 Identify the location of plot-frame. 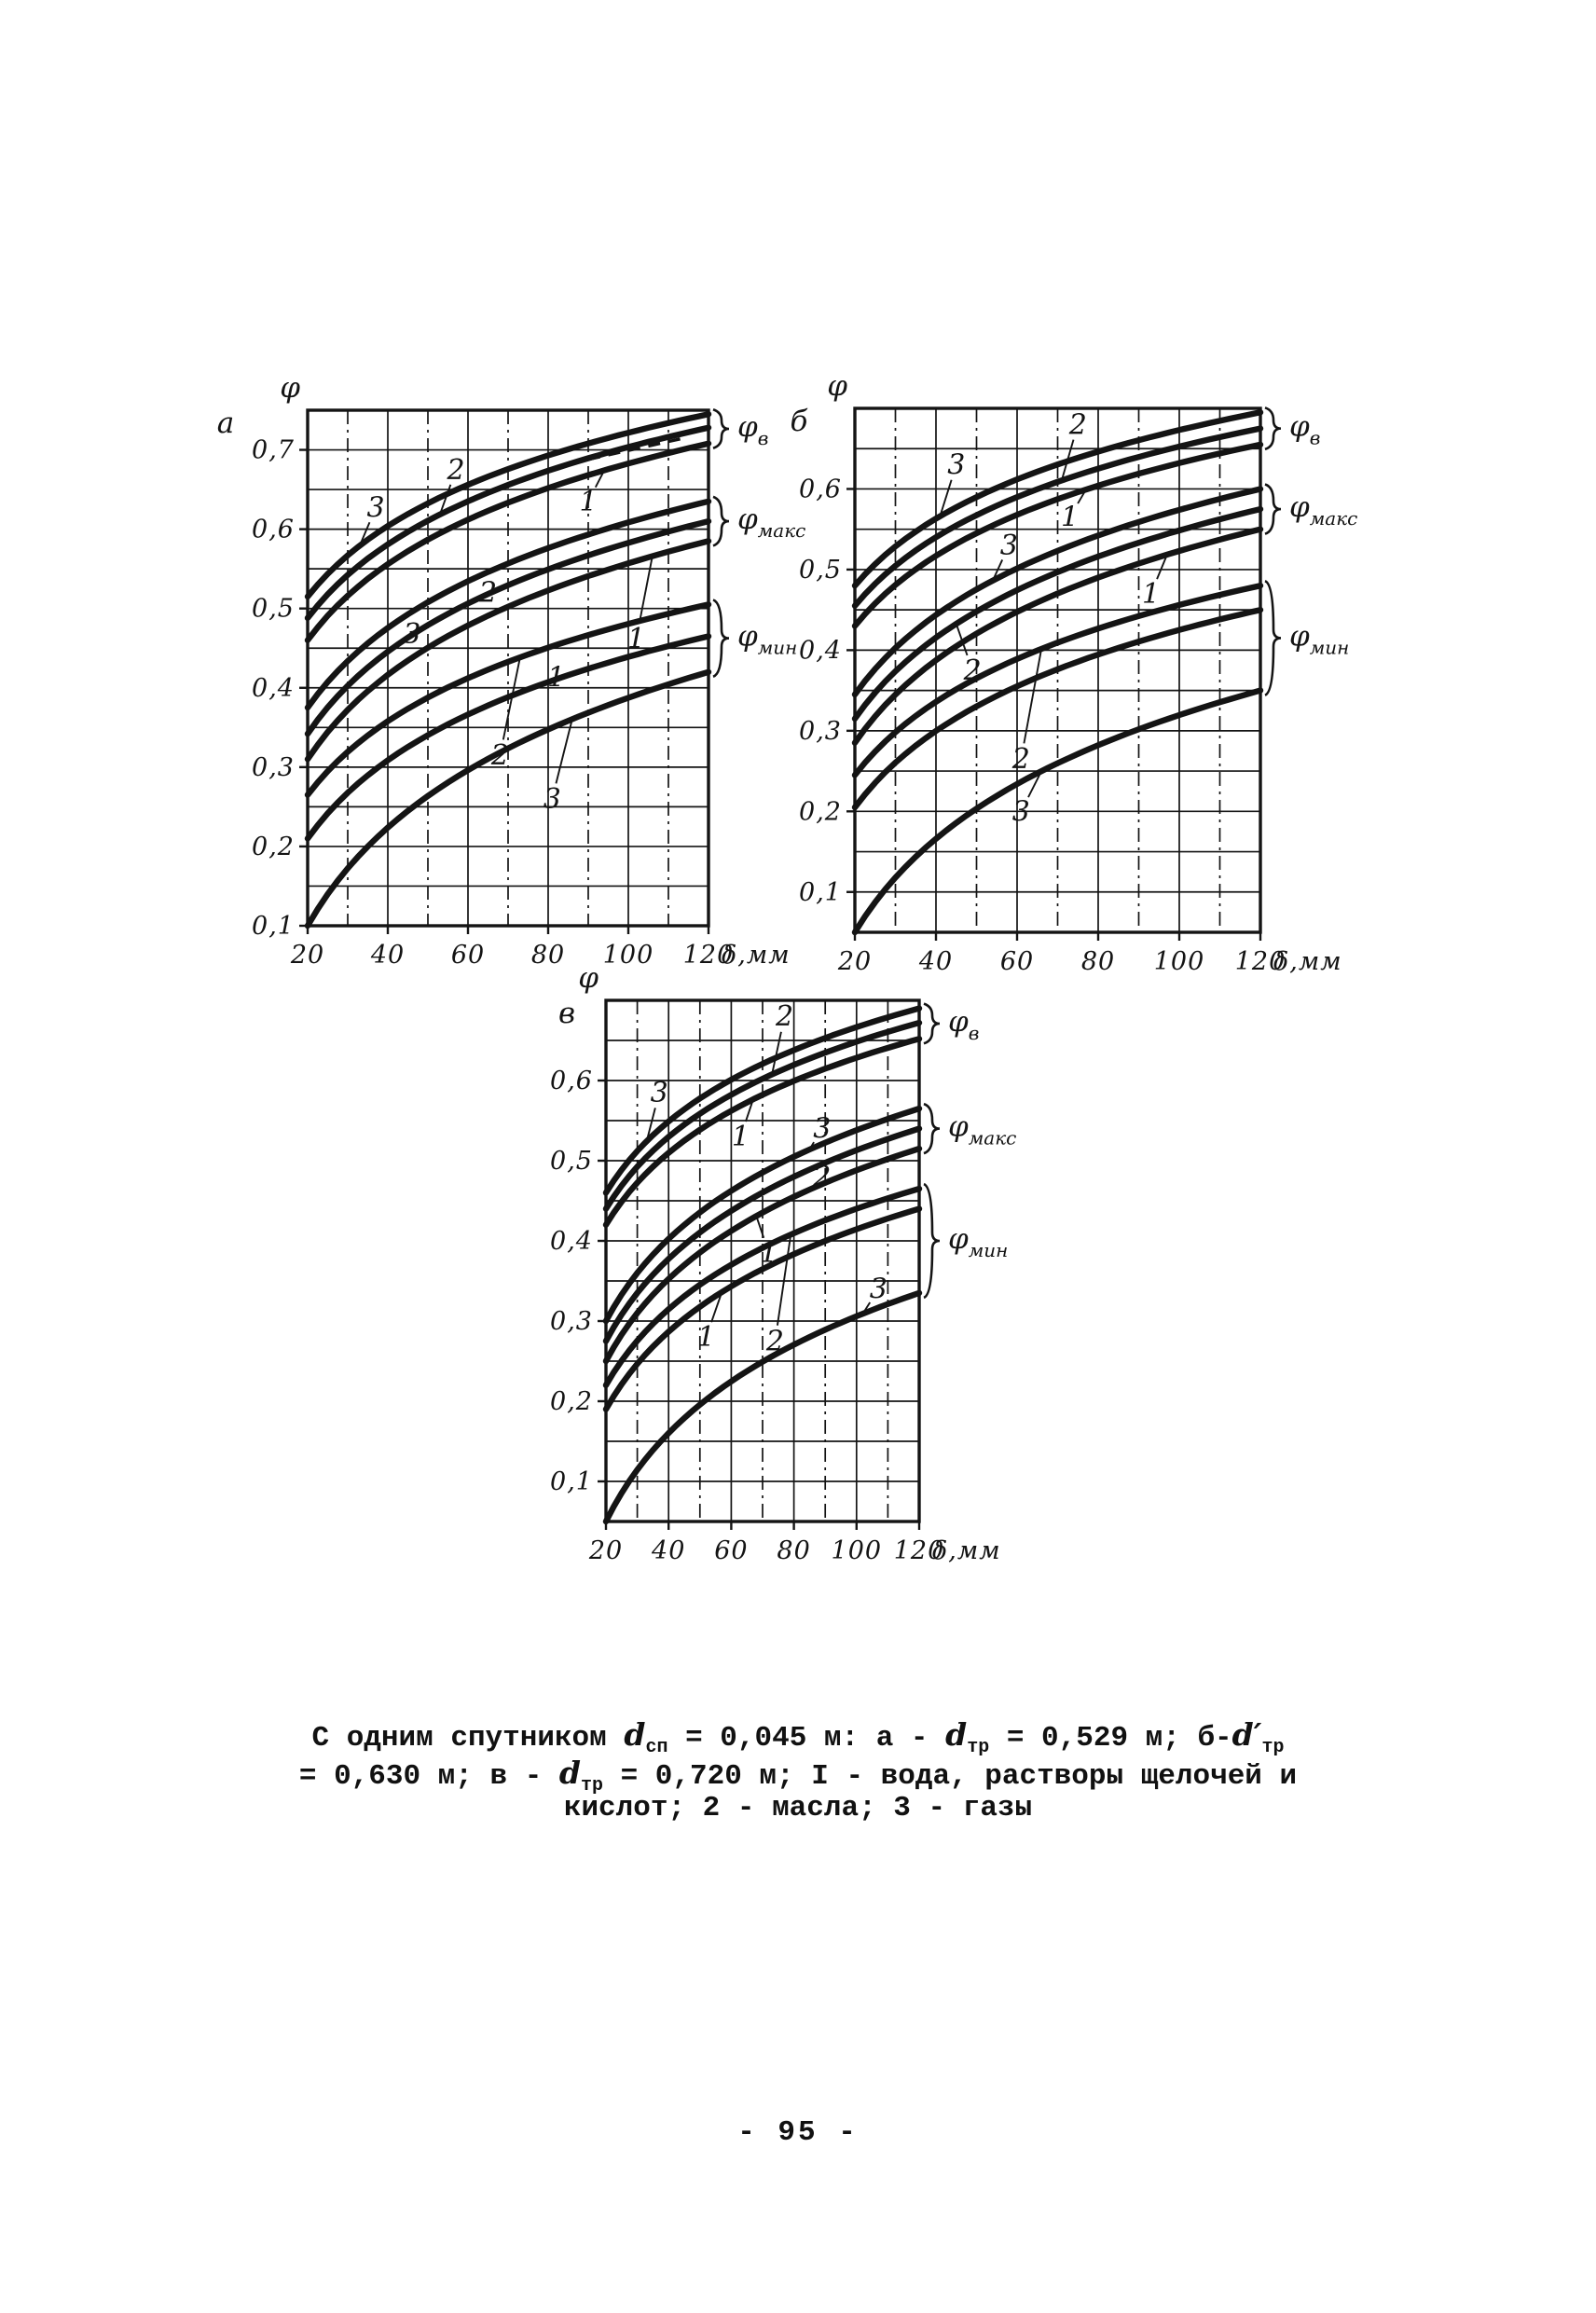
(762, 1260).